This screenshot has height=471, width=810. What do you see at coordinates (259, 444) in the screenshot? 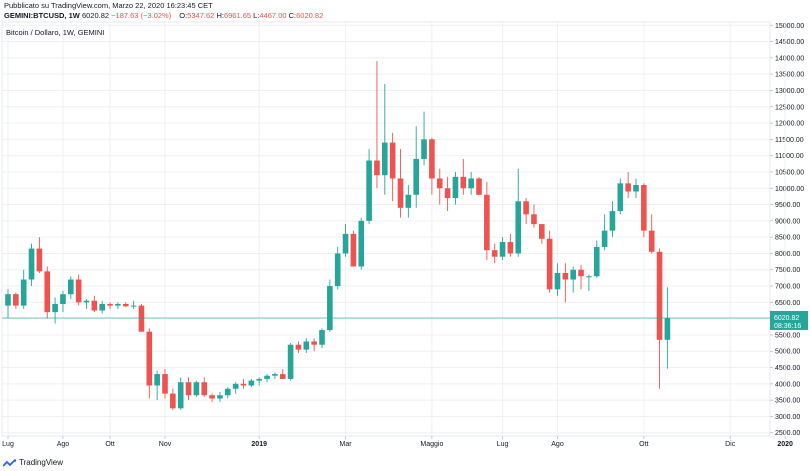
I see `x-tick-label: 2019` at bounding box center [259, 444].